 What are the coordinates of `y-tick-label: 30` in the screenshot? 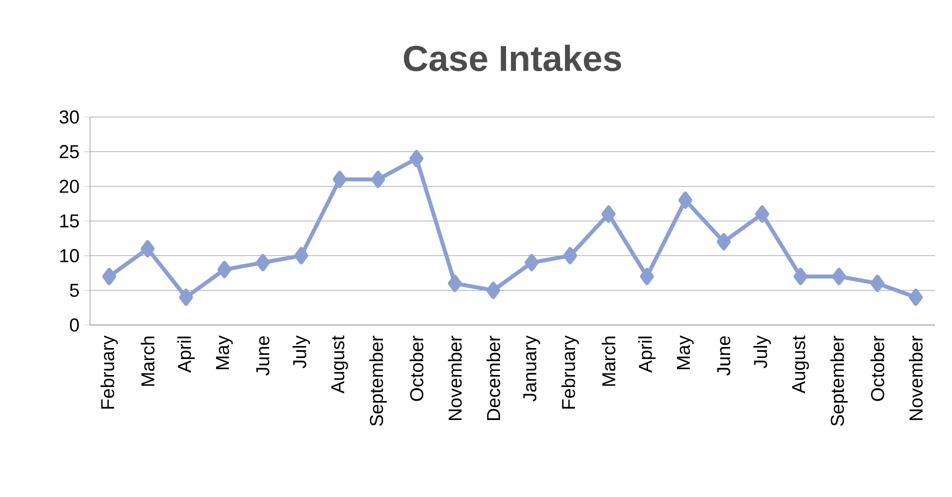 It's located at (69, 117).